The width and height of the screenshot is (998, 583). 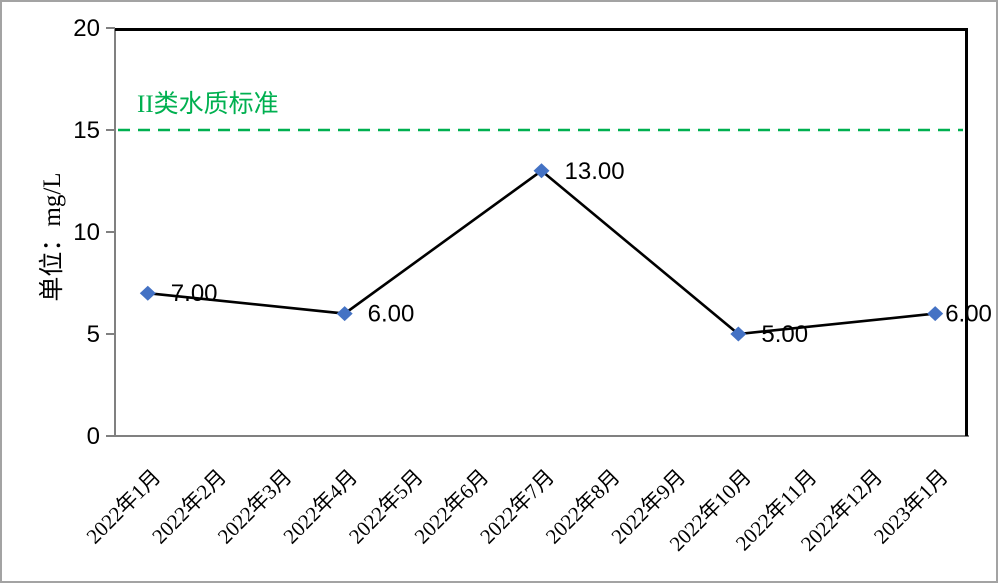 What do you see at coordinates (86, 28) in the screenshot?
I see `y-axis-tick-label: 20` at bounding box center [86, 28].